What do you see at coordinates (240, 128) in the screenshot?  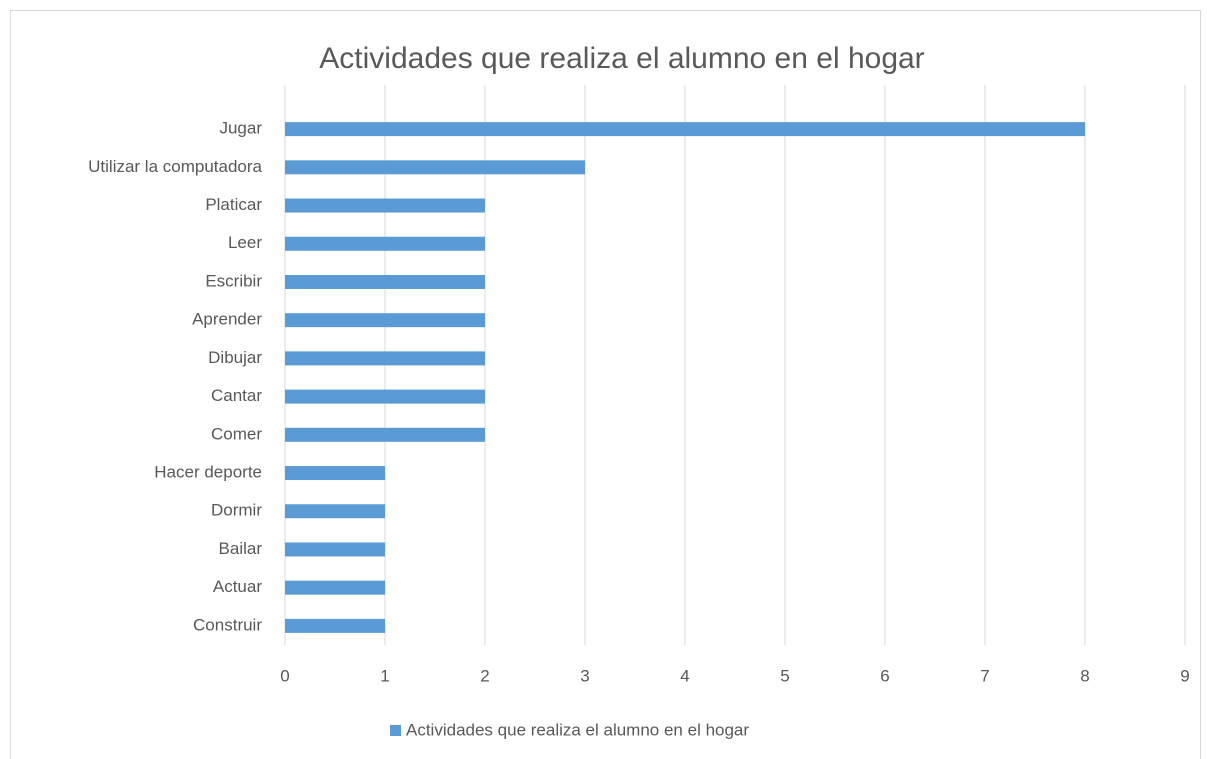 I see `y-tick-label: Jugar` at bounding box center [240, 128].